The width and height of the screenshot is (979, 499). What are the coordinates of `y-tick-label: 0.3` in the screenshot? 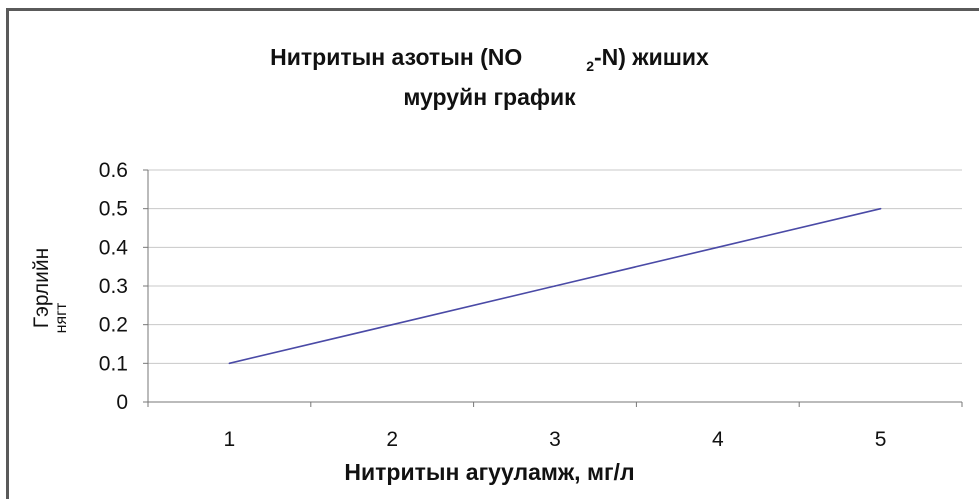 It's located at (113, 286).